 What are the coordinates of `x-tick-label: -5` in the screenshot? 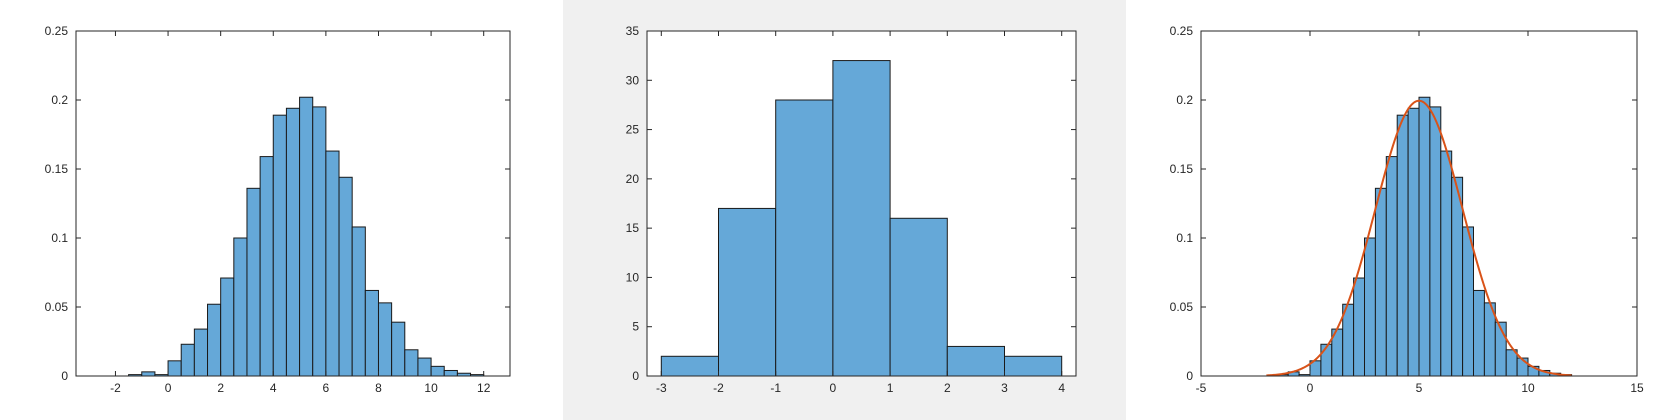 It's located at (1201, 388).